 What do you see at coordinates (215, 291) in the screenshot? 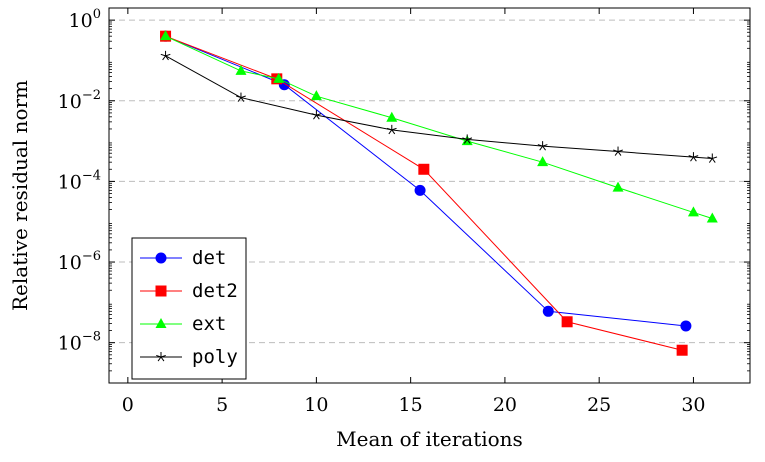
I see `legend-label: det2` at bounding box center [215, 291].